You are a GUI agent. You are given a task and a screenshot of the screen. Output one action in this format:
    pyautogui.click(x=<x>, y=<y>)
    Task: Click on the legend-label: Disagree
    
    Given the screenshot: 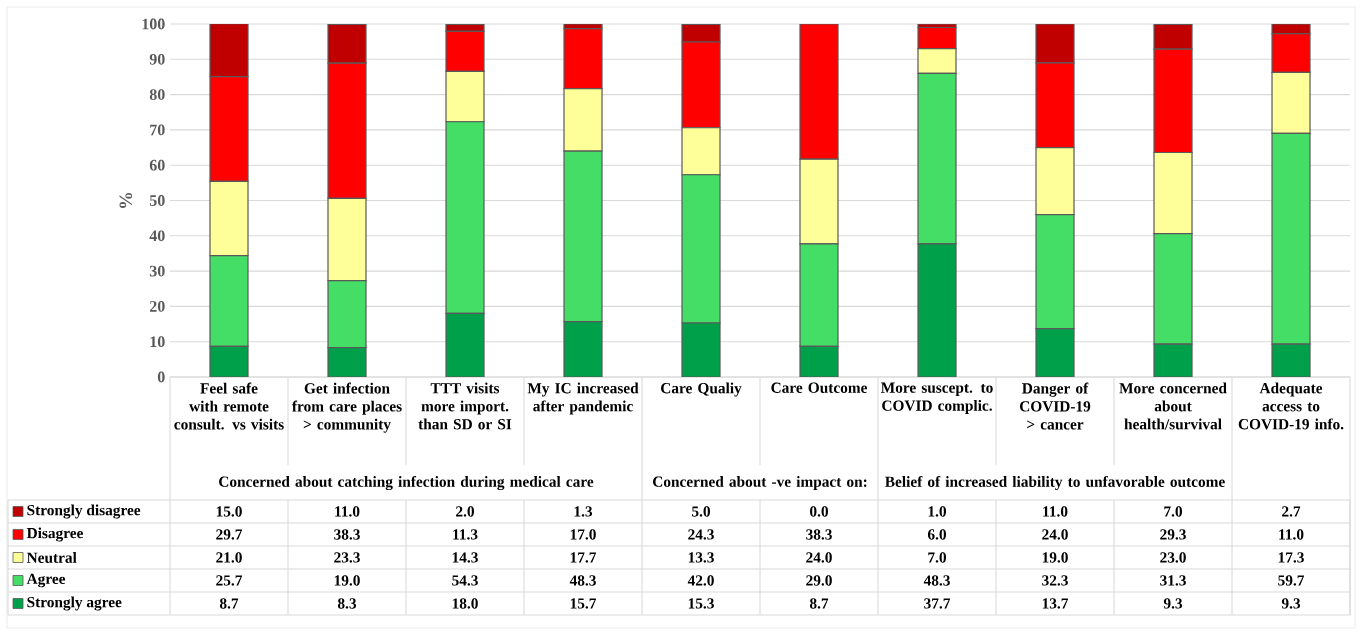 What is the action you would take?
    pyautogui.click(x=54, y=534)
    